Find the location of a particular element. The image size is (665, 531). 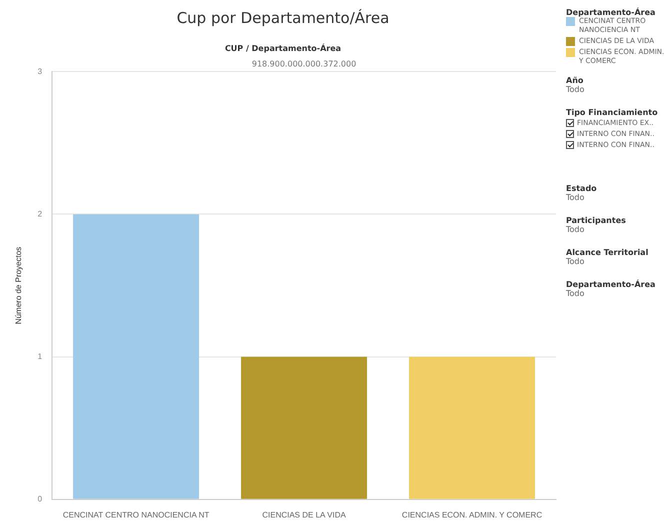

chart-subtitle: CUP / Departamento-Área is located at coordinates (283, 47).